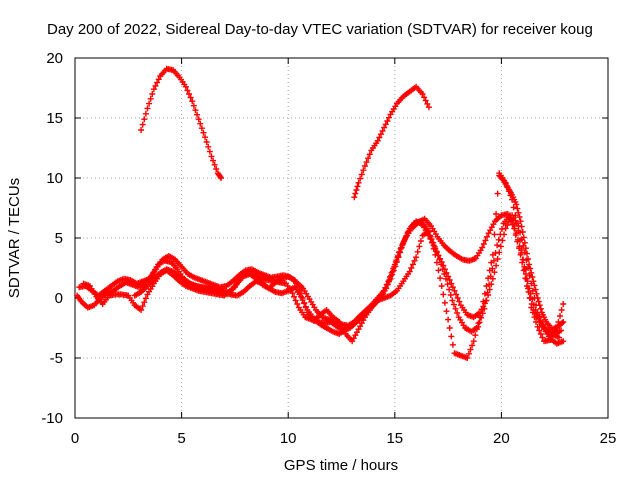 The width and height of the screenshot is (640, 480). I want to click on x-axis-label: GPS time / hours, so click(341, 465).